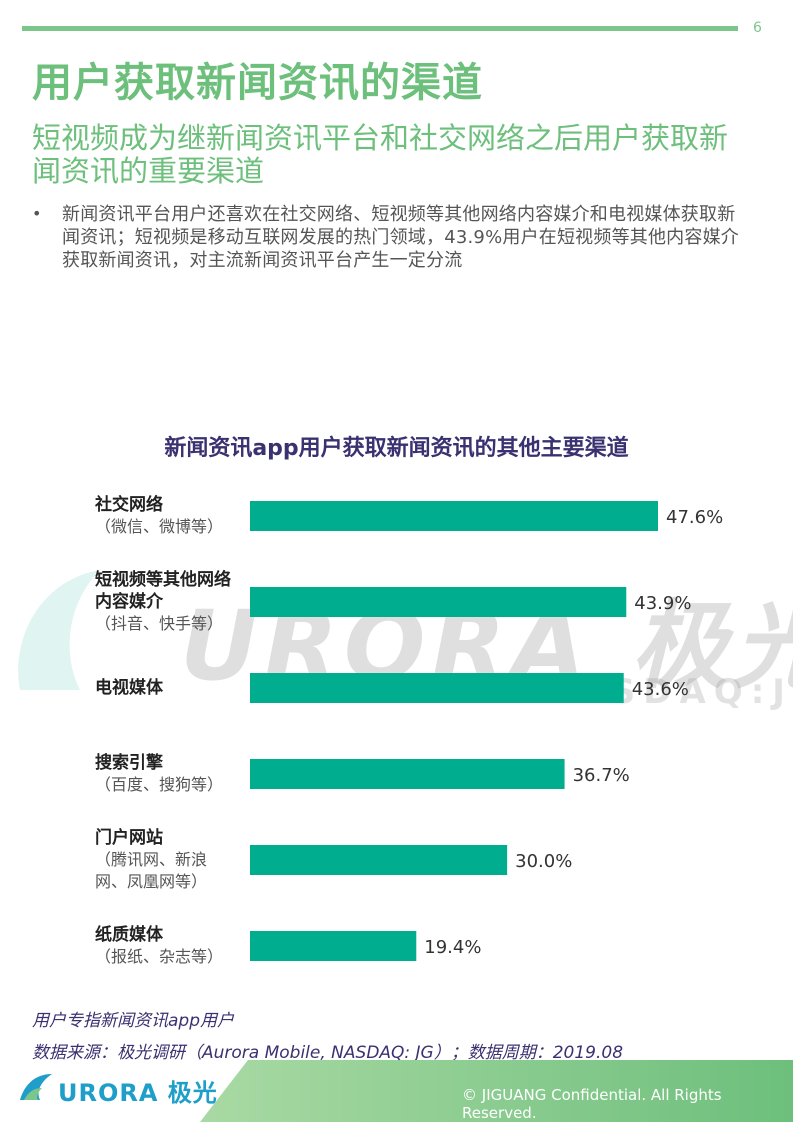  What do you see at coordinates (175, 774) in the screenshot?
I see `category-label-3: 搜索引擎 （百度、搜狗等）` at bounding box center [175, 774].